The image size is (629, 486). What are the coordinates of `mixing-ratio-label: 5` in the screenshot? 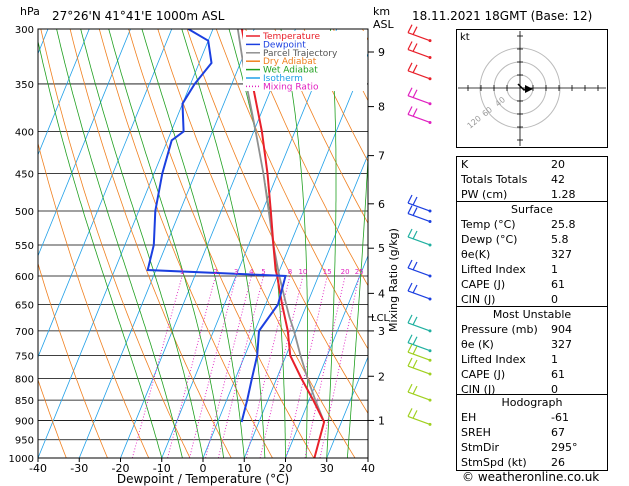 It's located at (263, 272).